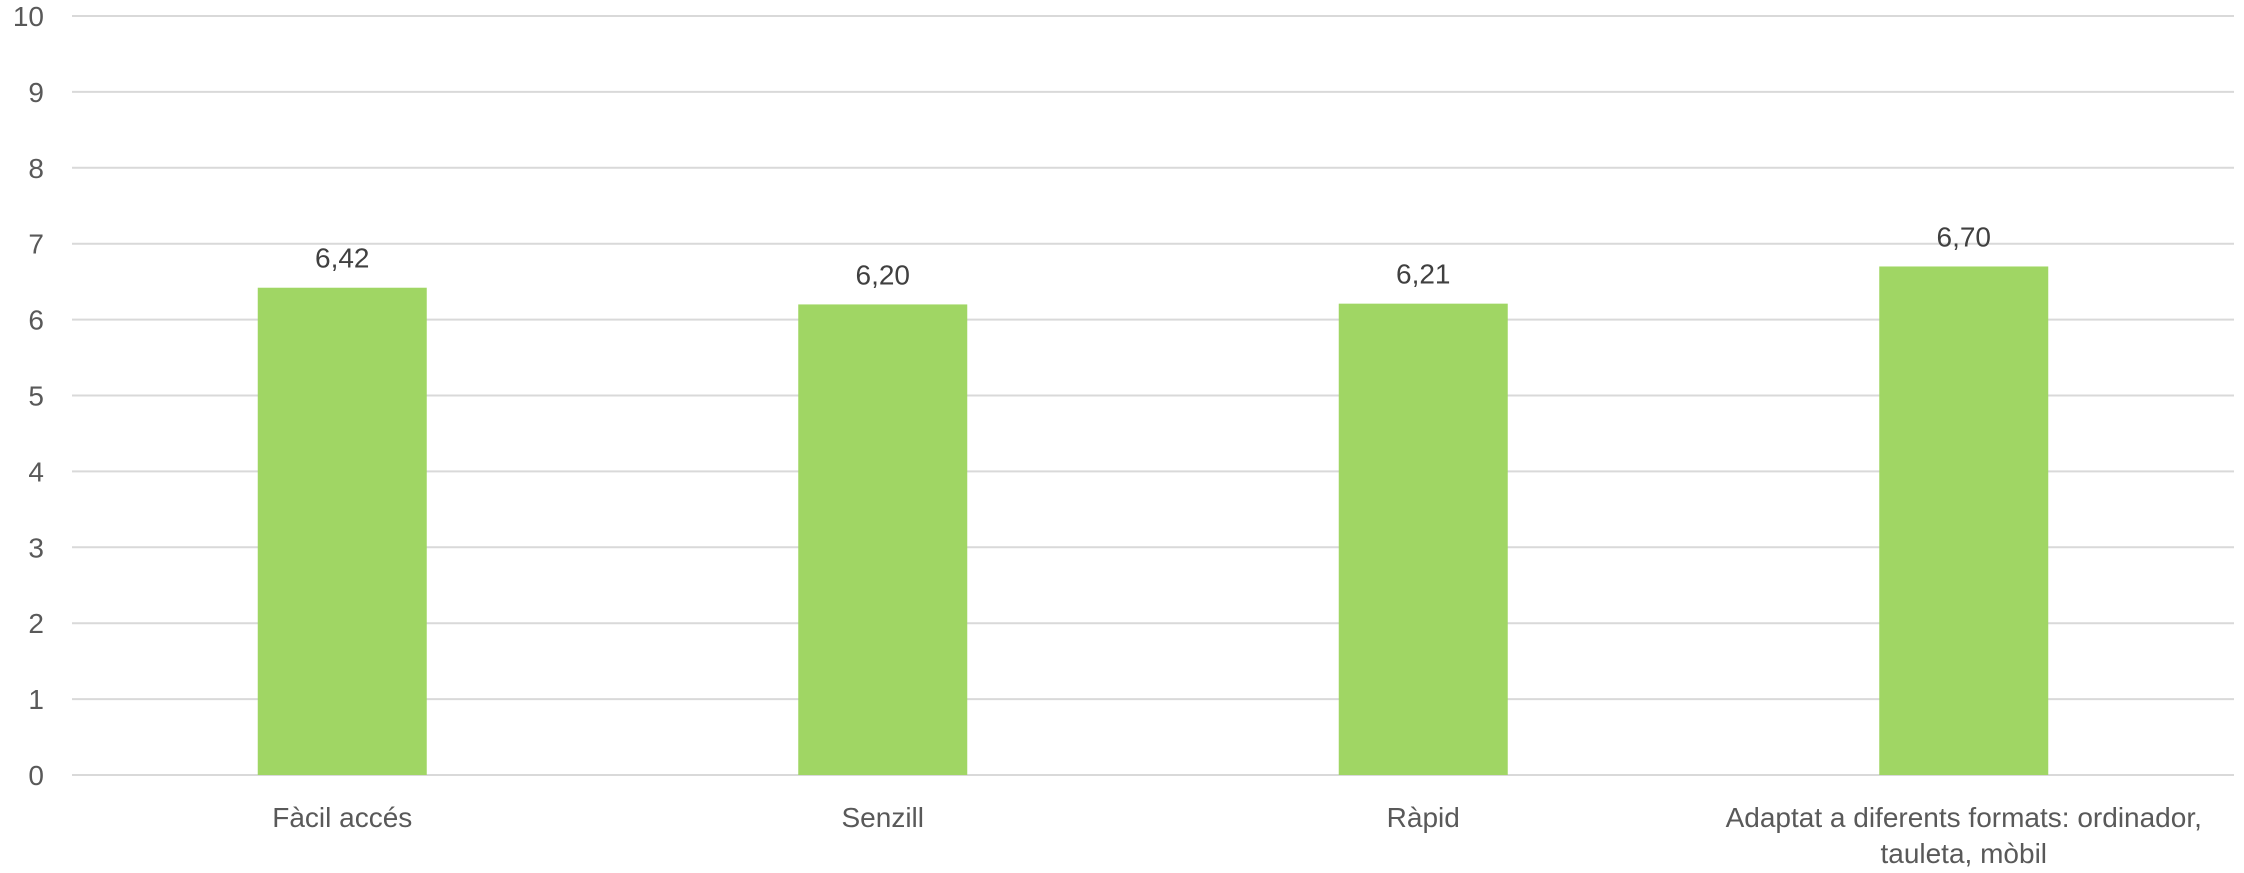  Describe the element at coordinates (36, 396) in the screenshot. I see `y-tick-label: 5` at that location.